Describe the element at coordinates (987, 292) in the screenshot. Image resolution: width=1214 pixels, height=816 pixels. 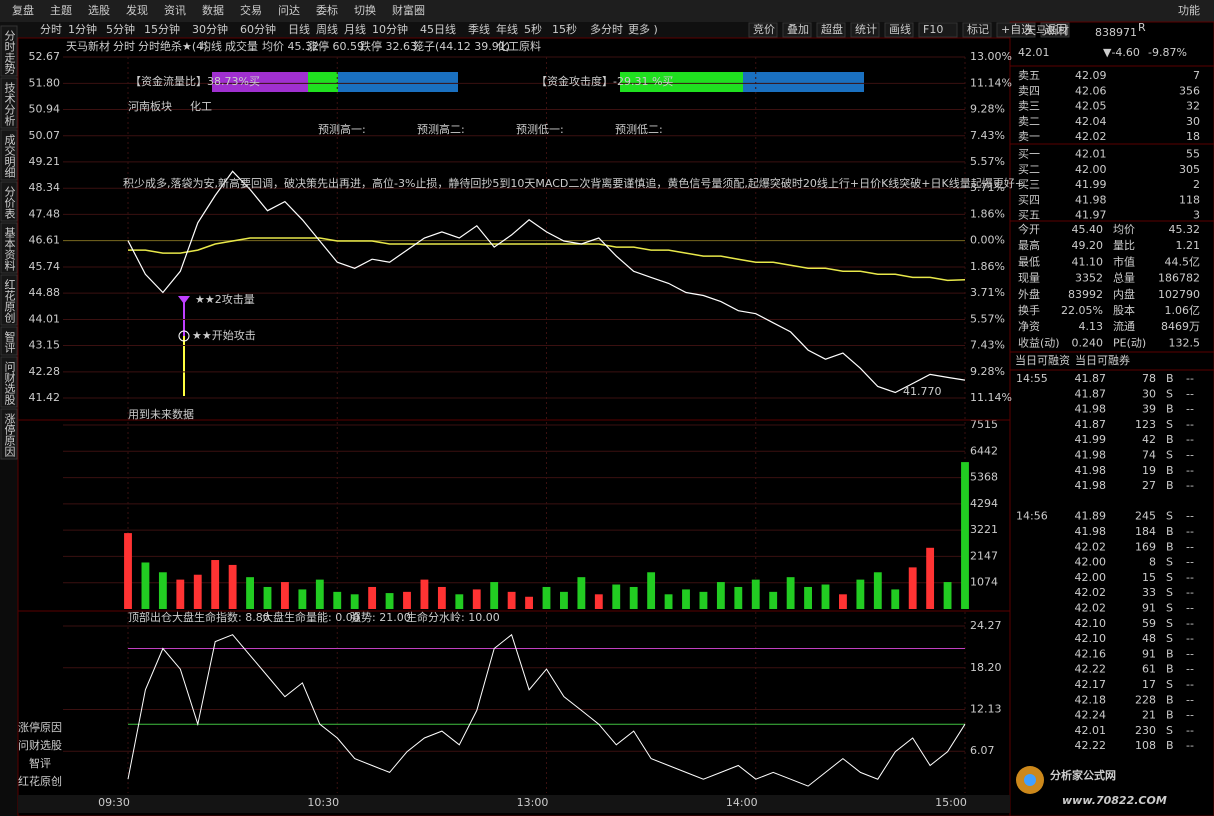
I see `pct-tick-label: 3.71%` at that location.